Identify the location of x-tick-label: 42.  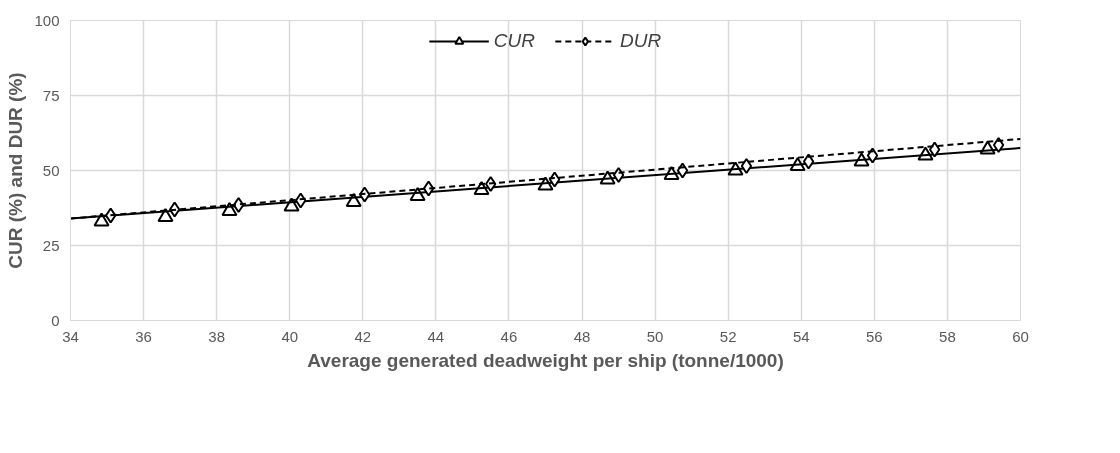
(363, 336).